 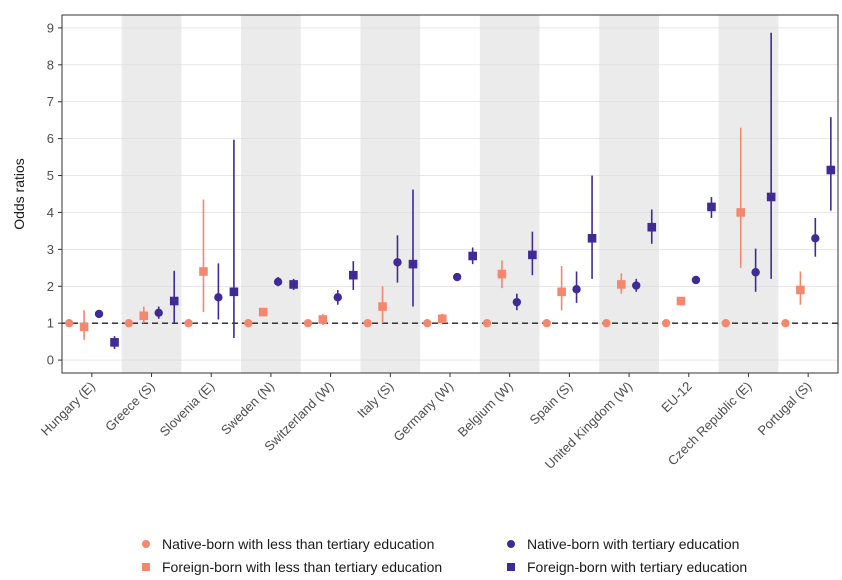 I want to click on x-tick-label: Spain (S), so click(x=551, y=403).